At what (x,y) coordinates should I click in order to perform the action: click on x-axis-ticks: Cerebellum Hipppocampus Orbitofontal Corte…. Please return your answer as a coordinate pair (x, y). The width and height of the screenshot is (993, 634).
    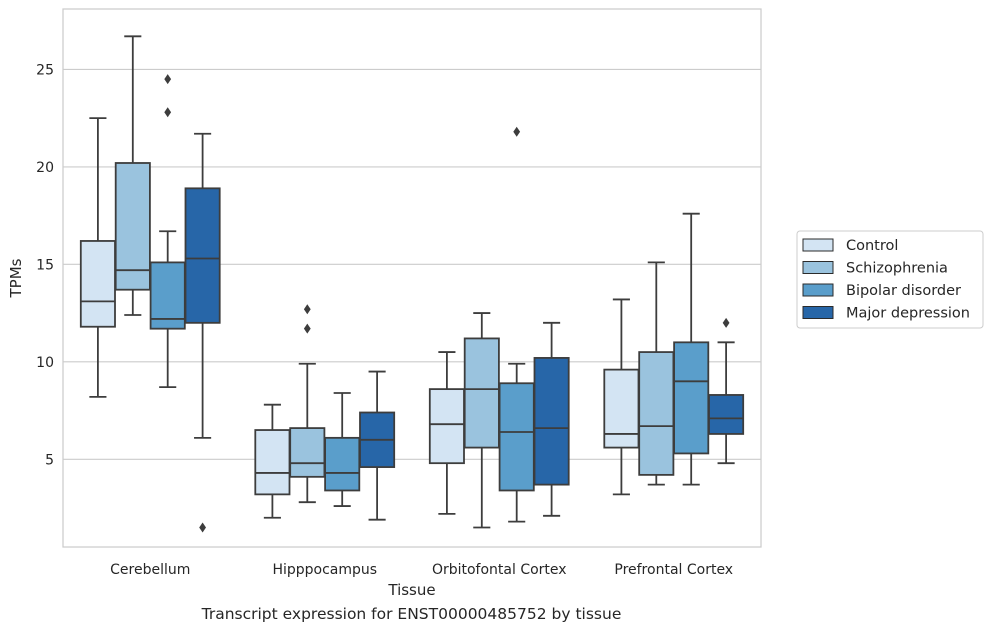
    Looking at the image, I should click on (421, 570).